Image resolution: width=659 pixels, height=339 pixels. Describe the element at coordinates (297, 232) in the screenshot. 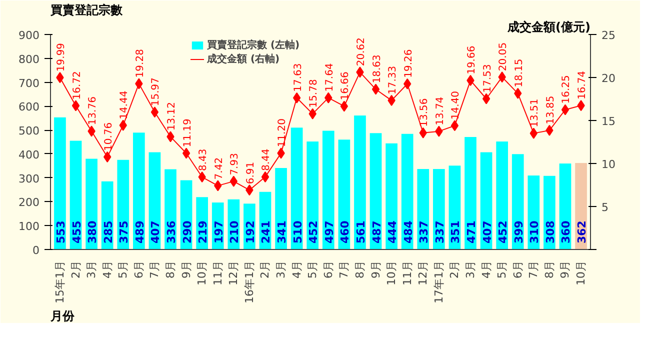

I see `data-label: 510` at that location.